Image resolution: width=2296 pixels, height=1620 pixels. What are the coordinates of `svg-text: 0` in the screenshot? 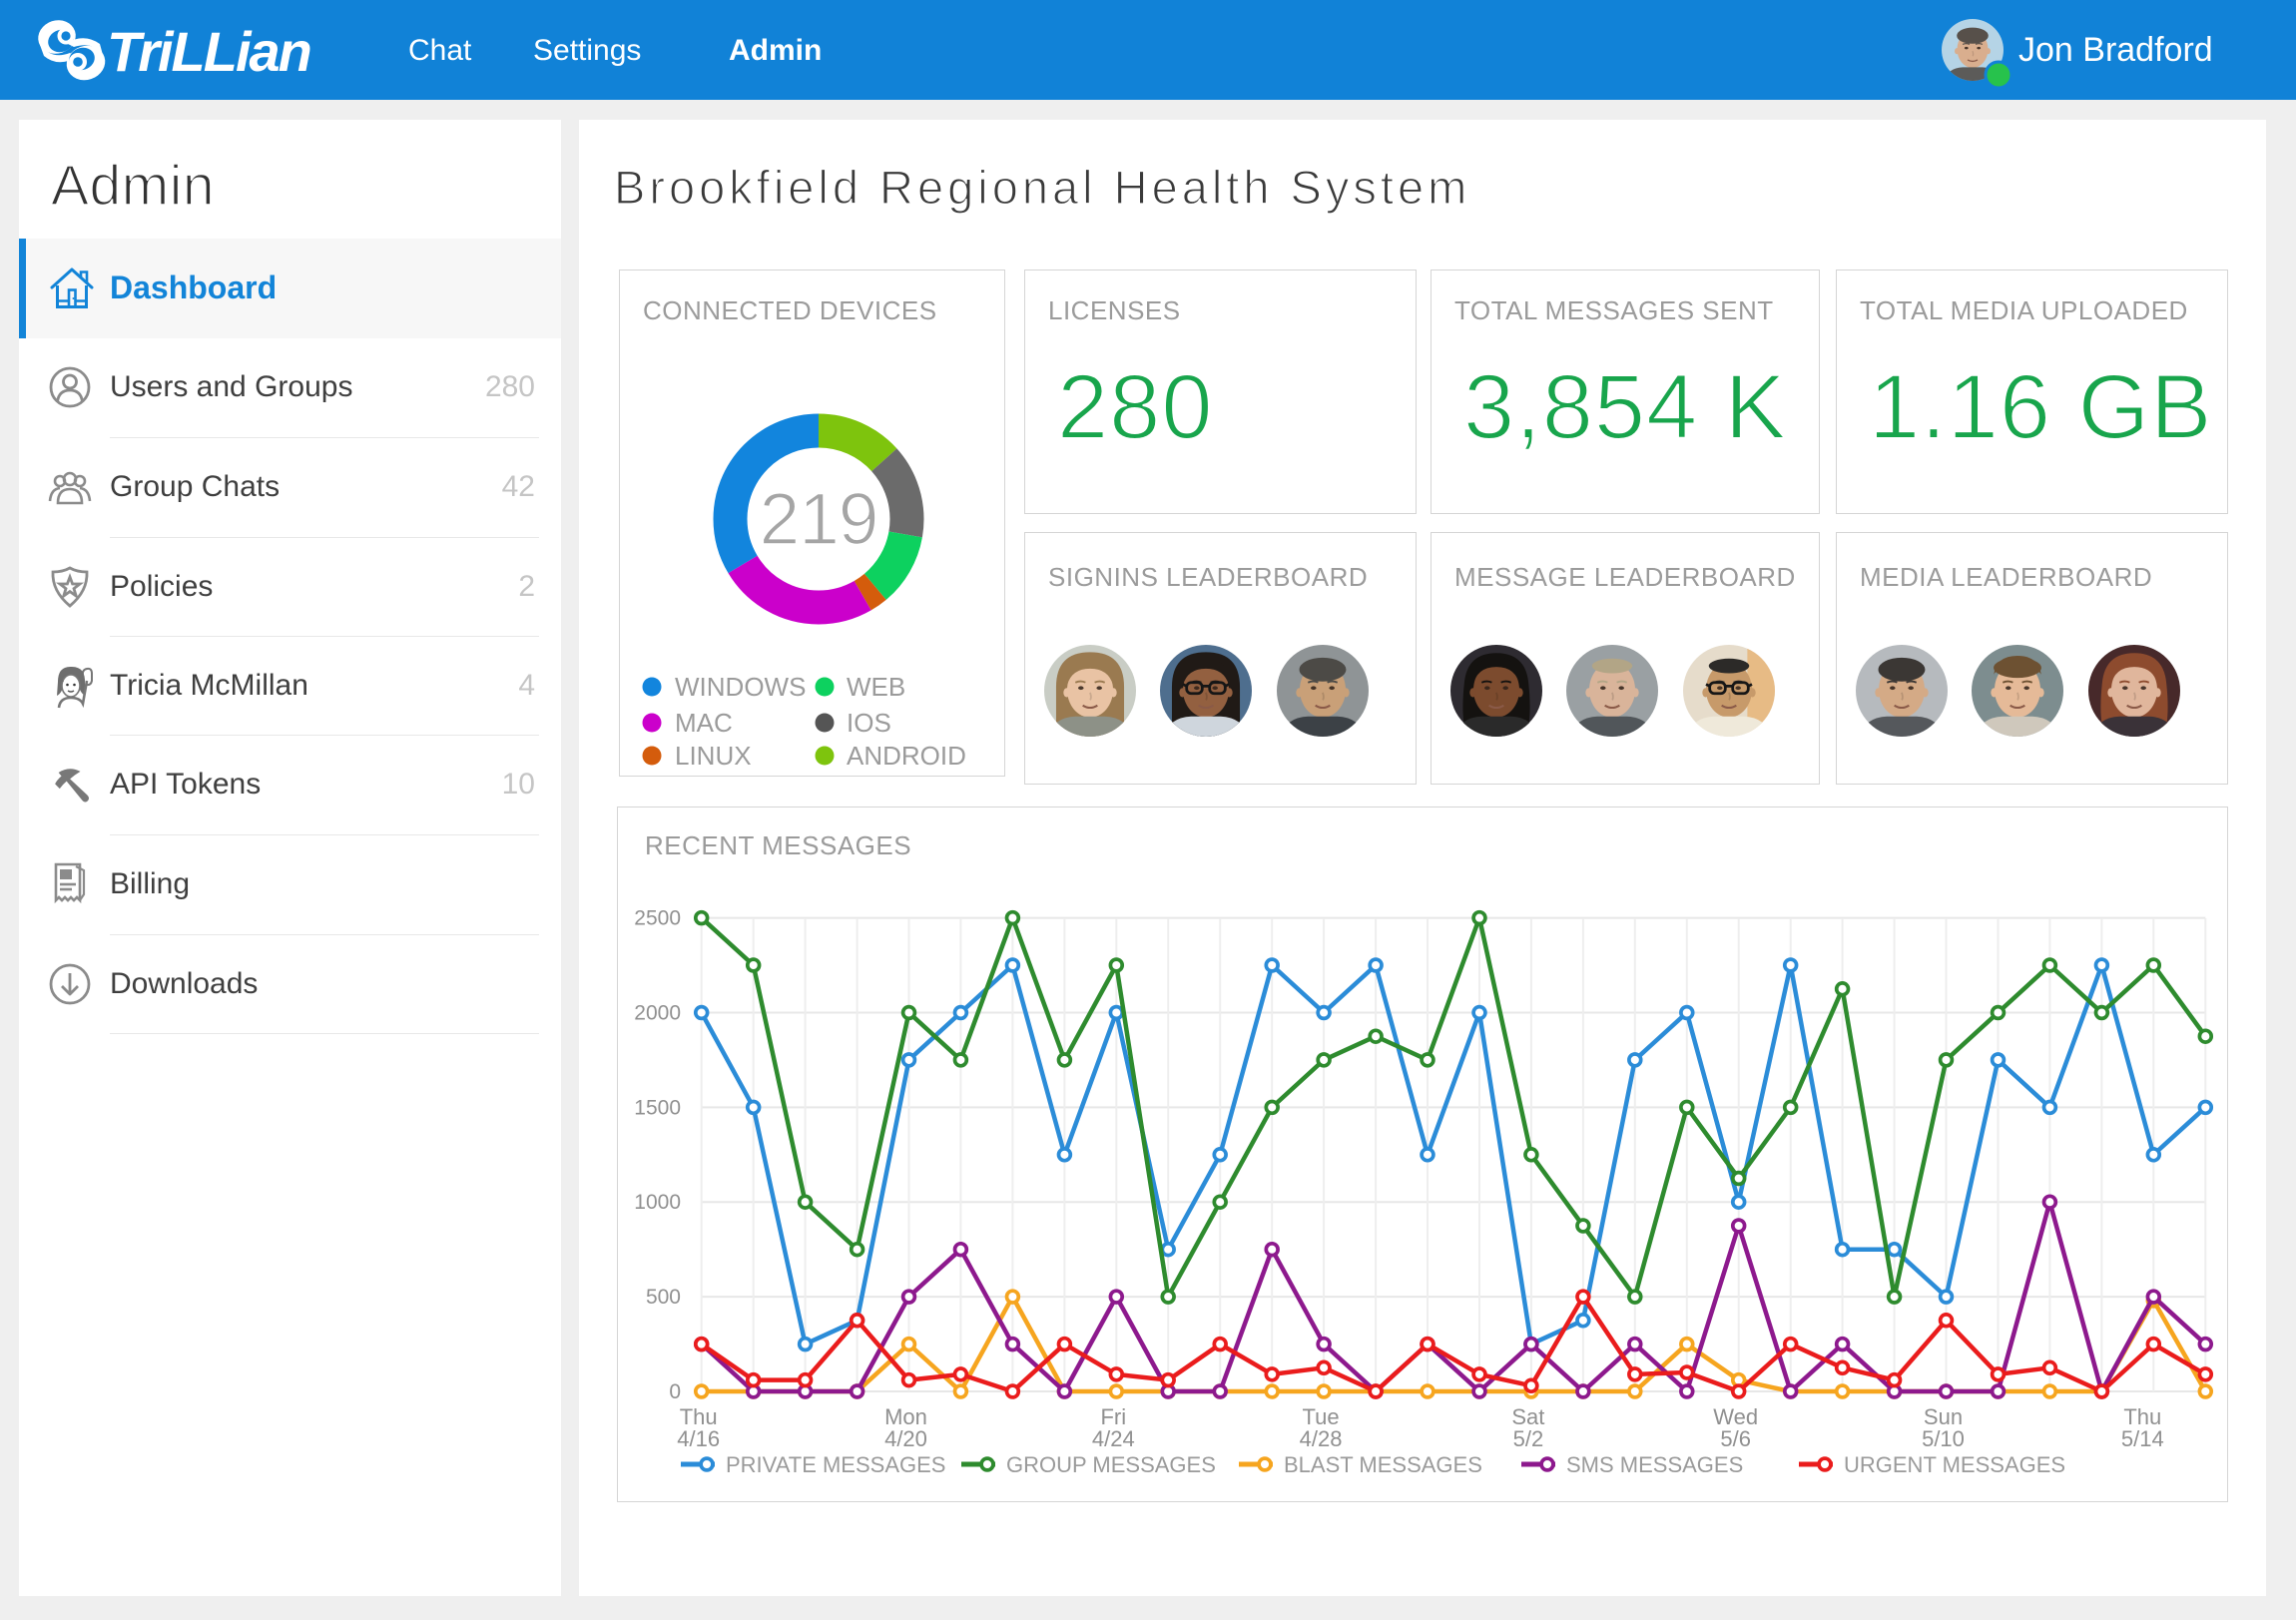 It's located at (675, 1391).